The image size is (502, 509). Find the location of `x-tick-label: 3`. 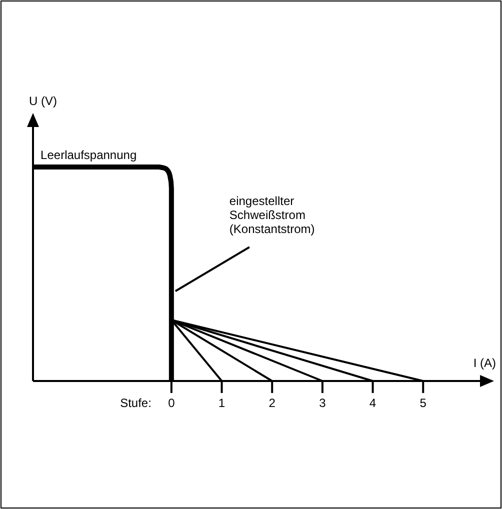

x-tick-label: 3 is located at coordinates (322, 403).